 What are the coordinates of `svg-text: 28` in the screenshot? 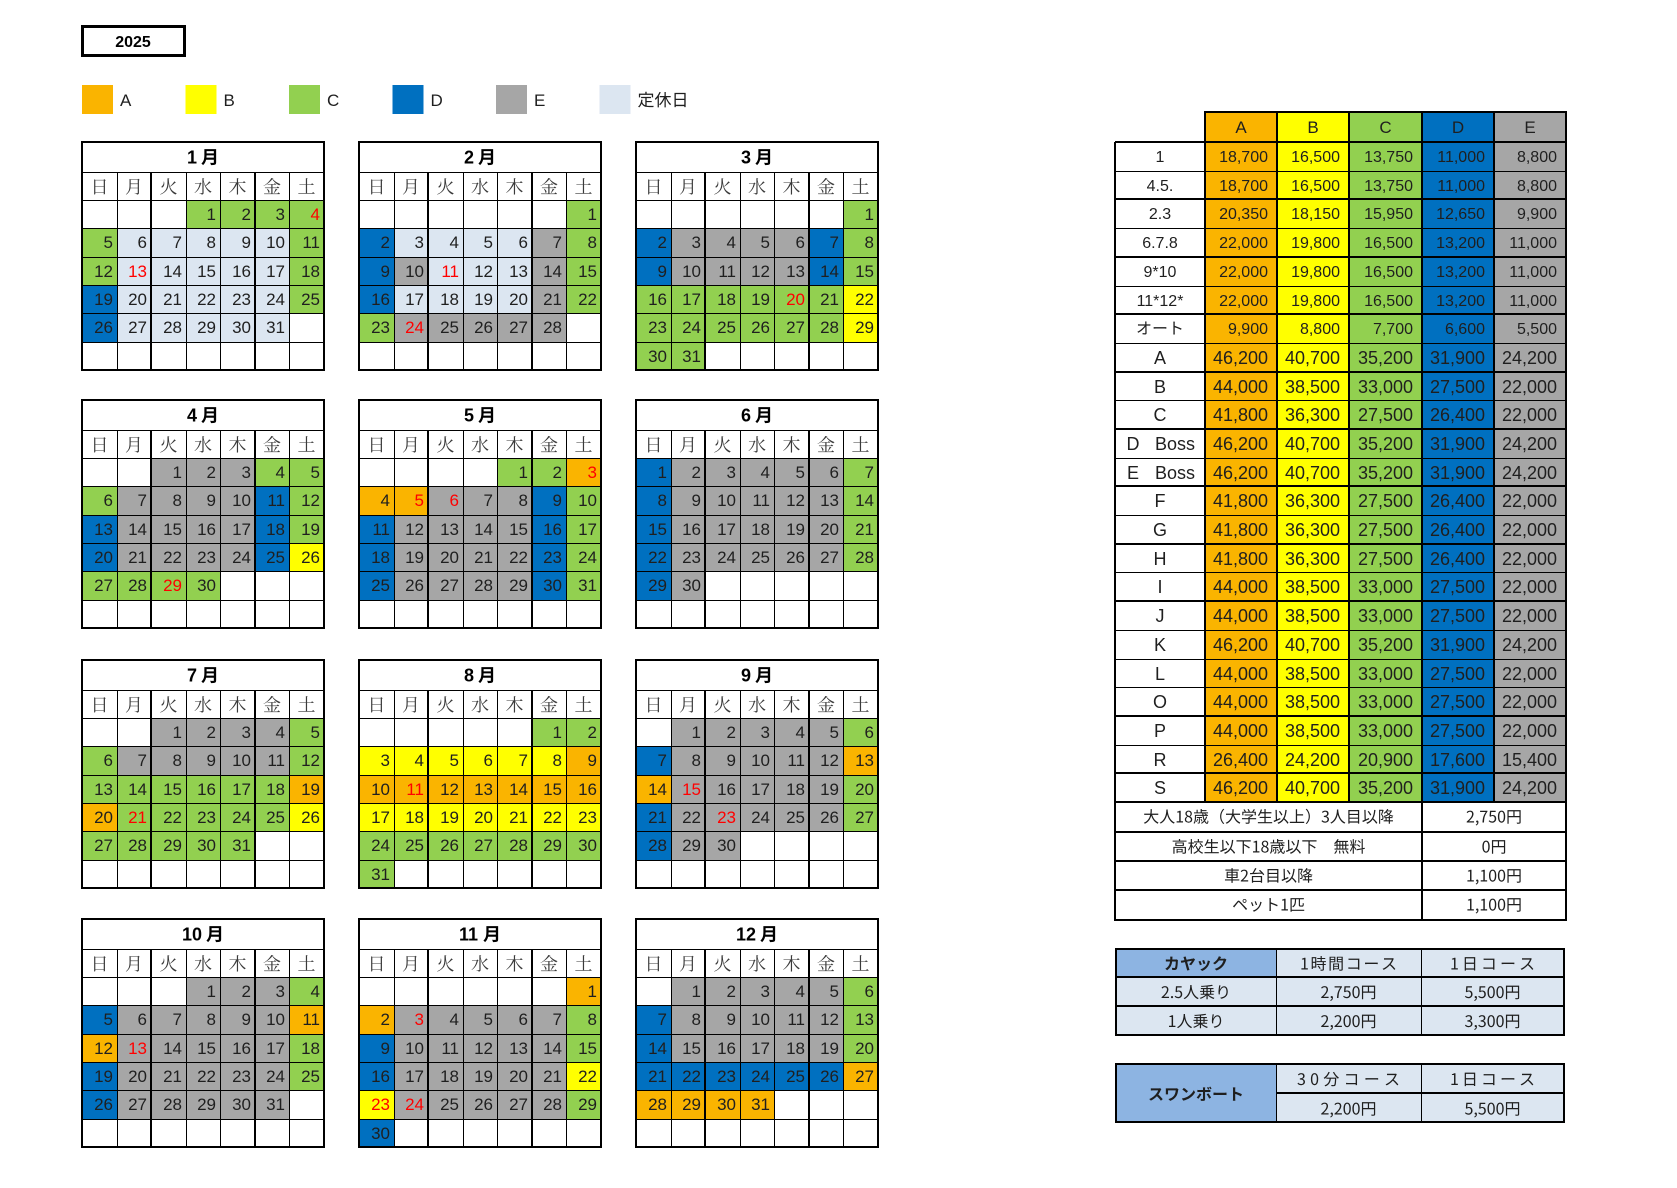 It's located at (518, 845).